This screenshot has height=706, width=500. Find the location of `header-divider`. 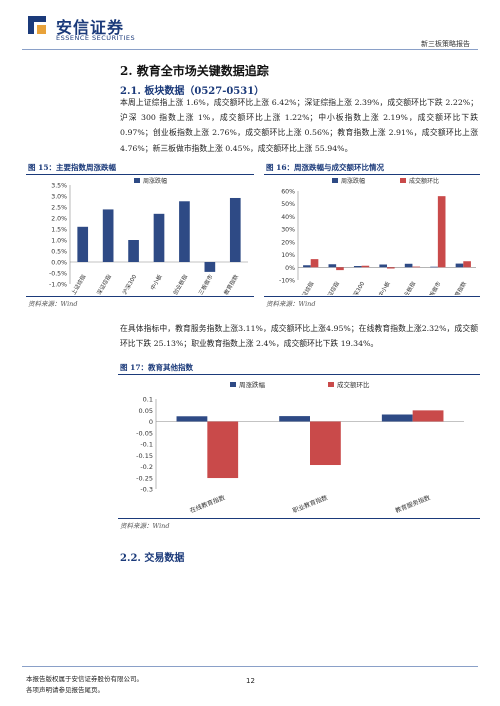

header-divider is located at coordinates (250, 49).